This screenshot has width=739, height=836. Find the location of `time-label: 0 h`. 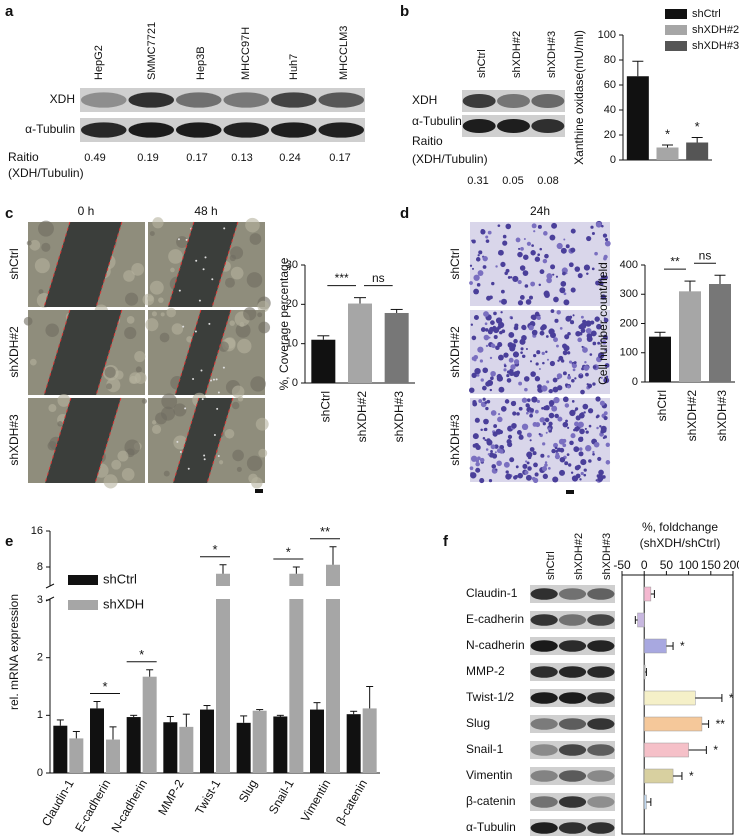

time-label: 0 h is located at coordinates (86, 211).